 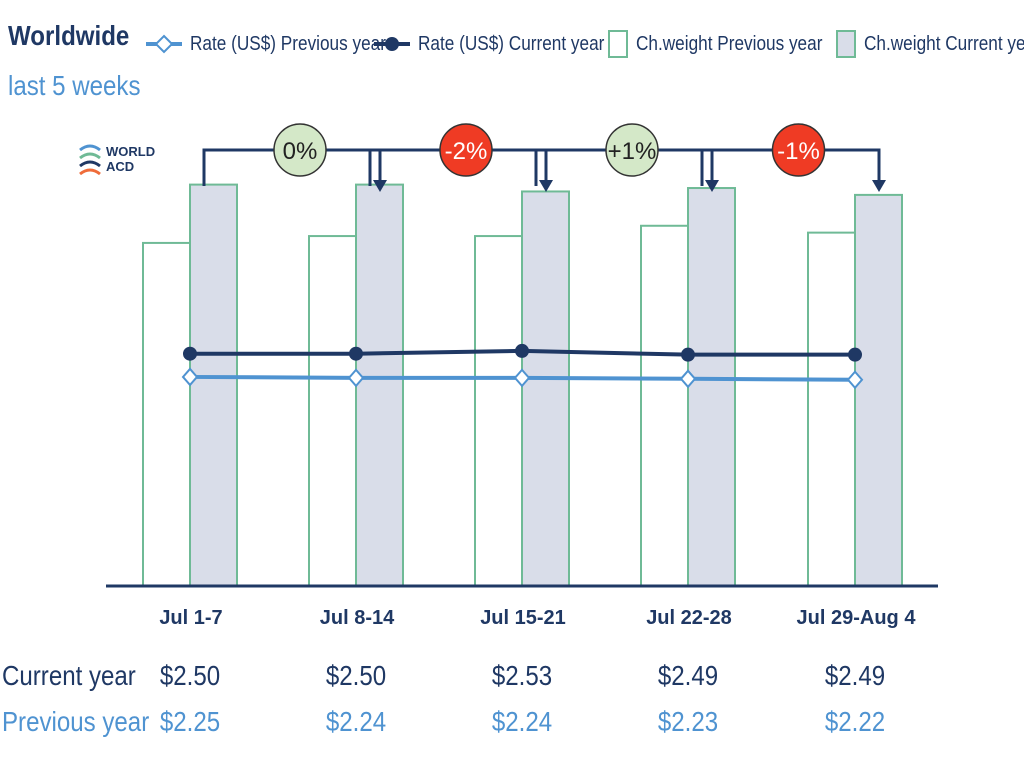 What do you see at coordinates (523, 618) in the screenshot?
I see `x-tick-label: Jul 15-21` at bounding box center [523, 618].